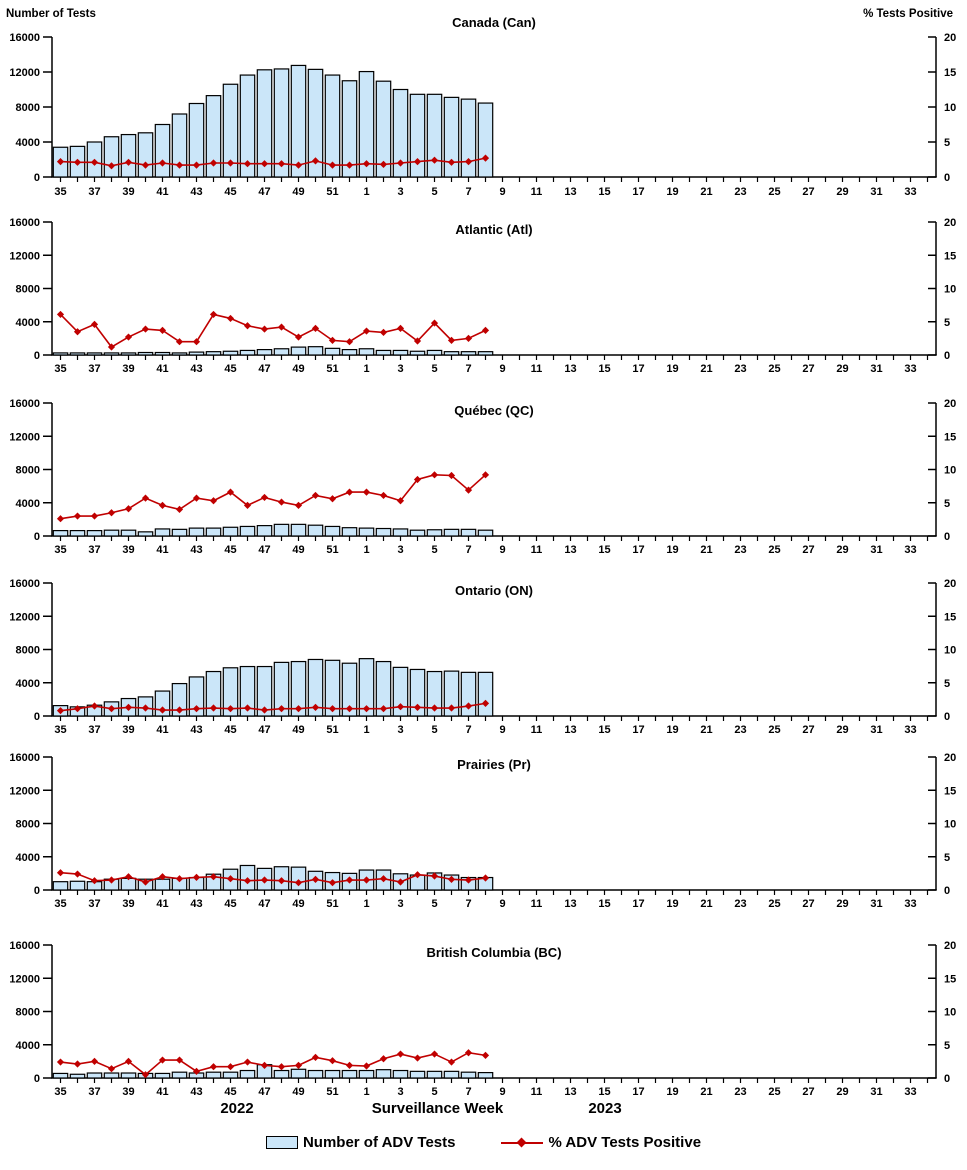 The width and height of the screenshot is (967, 1170). I want to click on year-label-2023: 2023, so click(605, 1108).